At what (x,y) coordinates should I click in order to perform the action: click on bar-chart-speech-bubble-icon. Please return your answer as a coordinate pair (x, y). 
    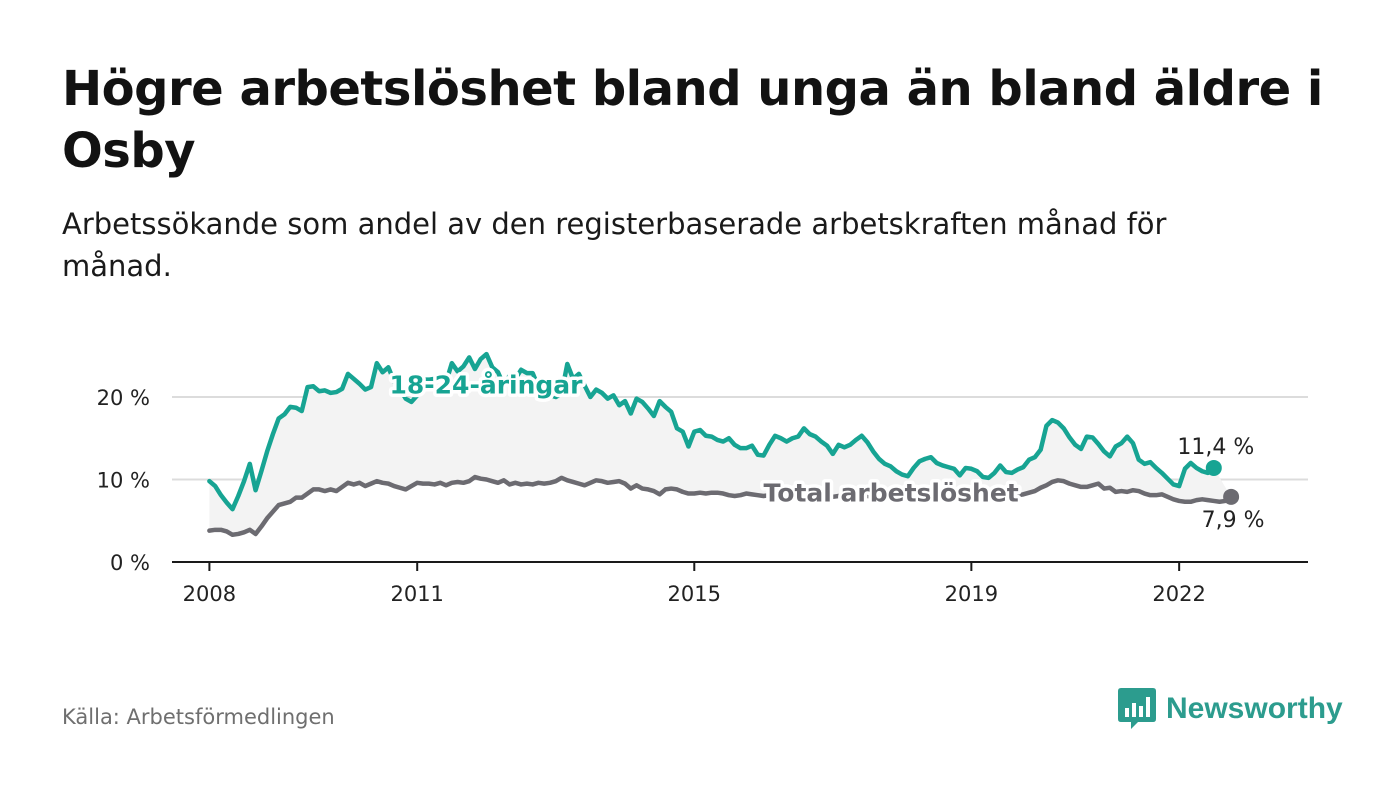
    Looking at the image, I should click on (1137, 708).